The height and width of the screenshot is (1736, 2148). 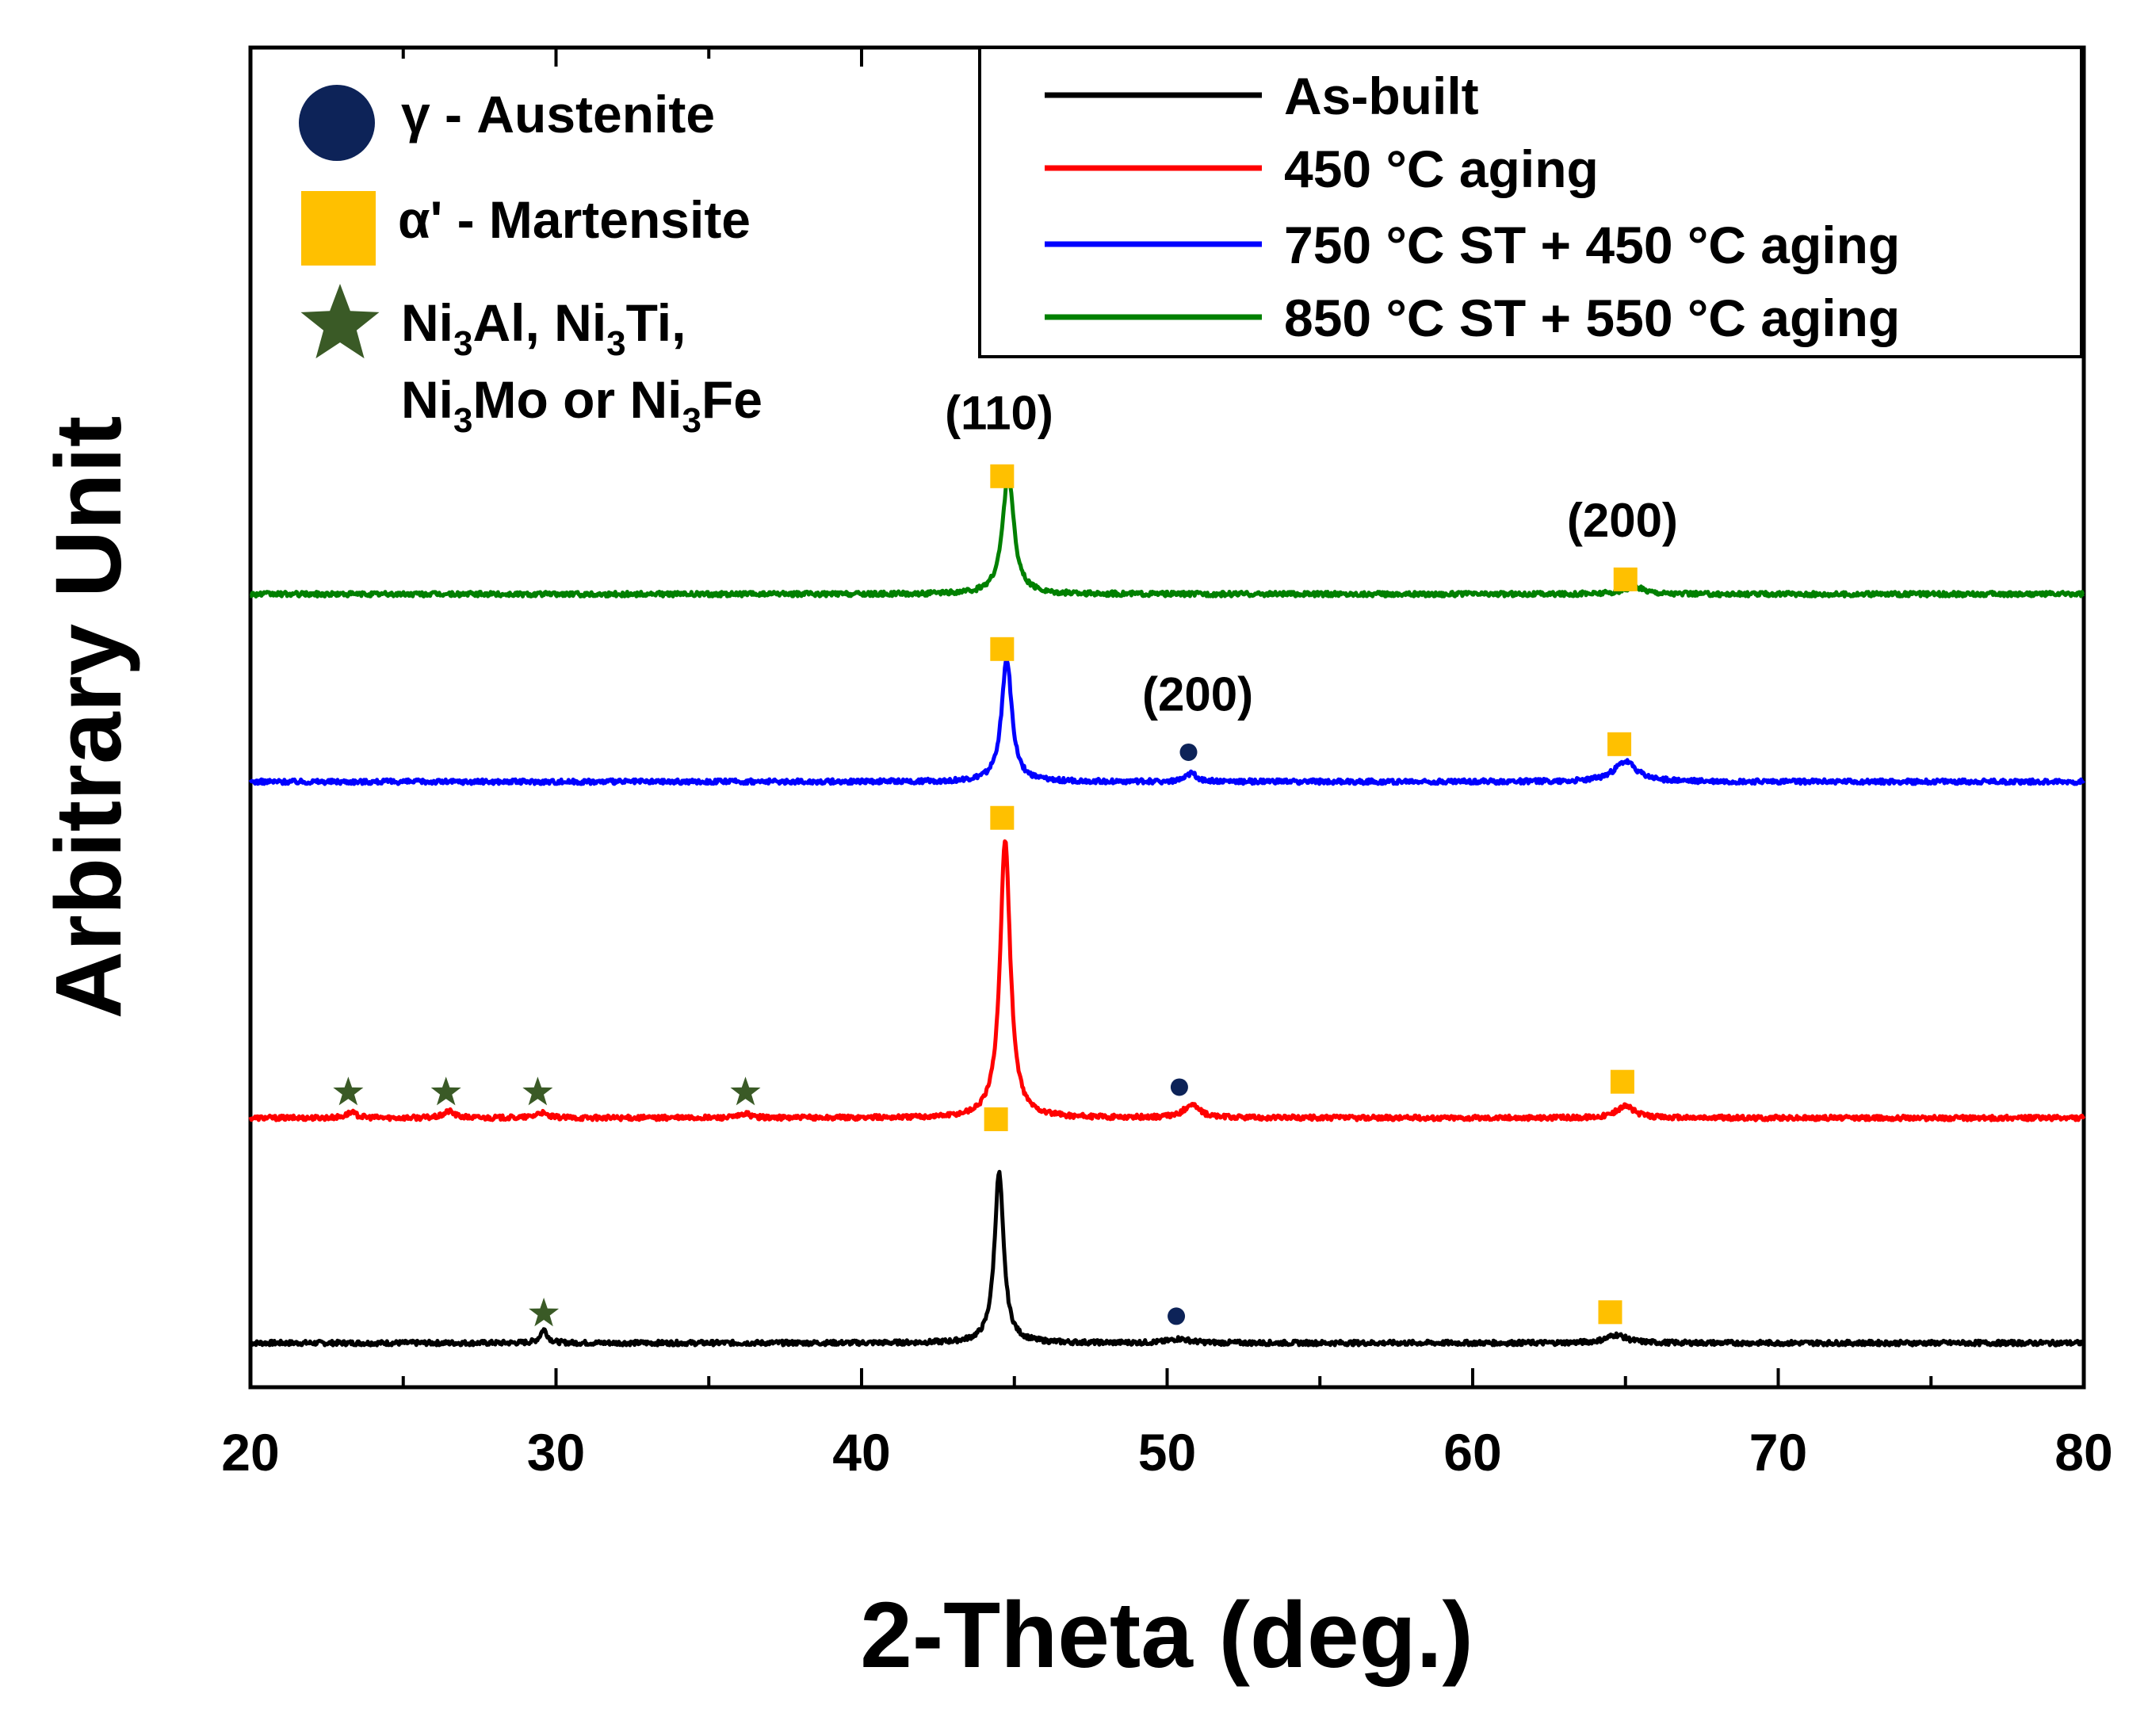 I want to click on phase-legend-label-austenite: γ - Austenite, so click(x=558, y=114).